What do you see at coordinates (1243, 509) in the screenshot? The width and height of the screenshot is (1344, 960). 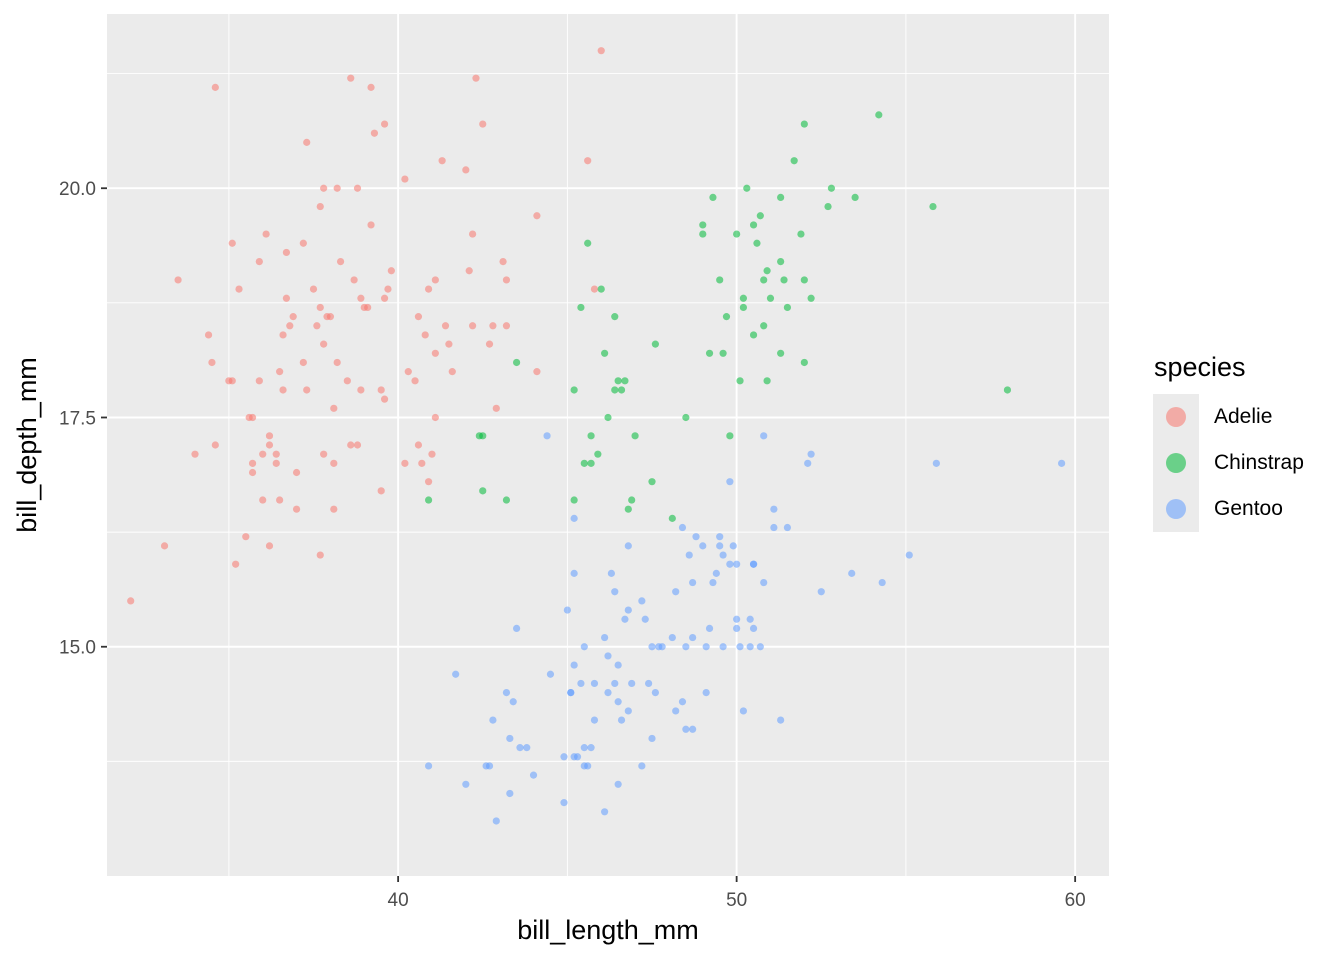 I see `legend-item-gentoo: Gentoo` at bounding box center [1243, 509].